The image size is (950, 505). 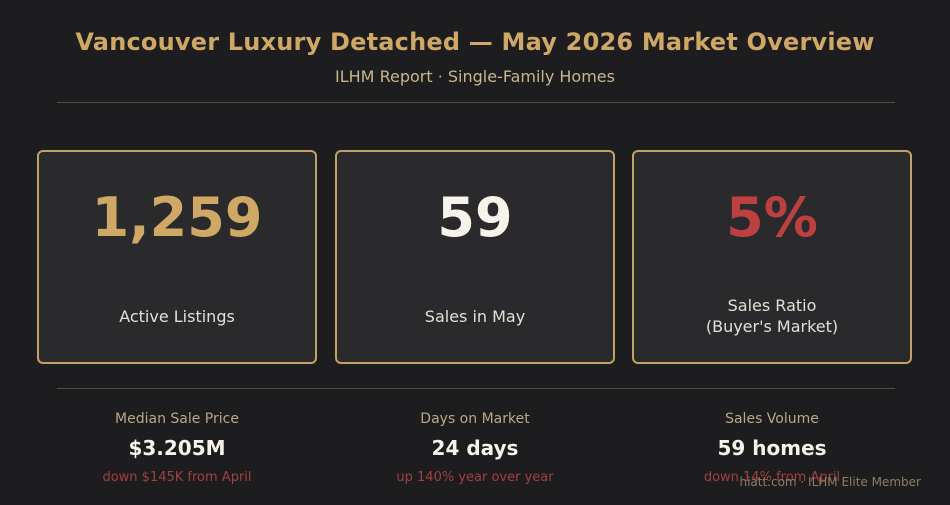 What do you see at coordinates (177, 316) in the screenshot?
I see `active-listings-label: Active Listings` at bounding box center [177, 316].